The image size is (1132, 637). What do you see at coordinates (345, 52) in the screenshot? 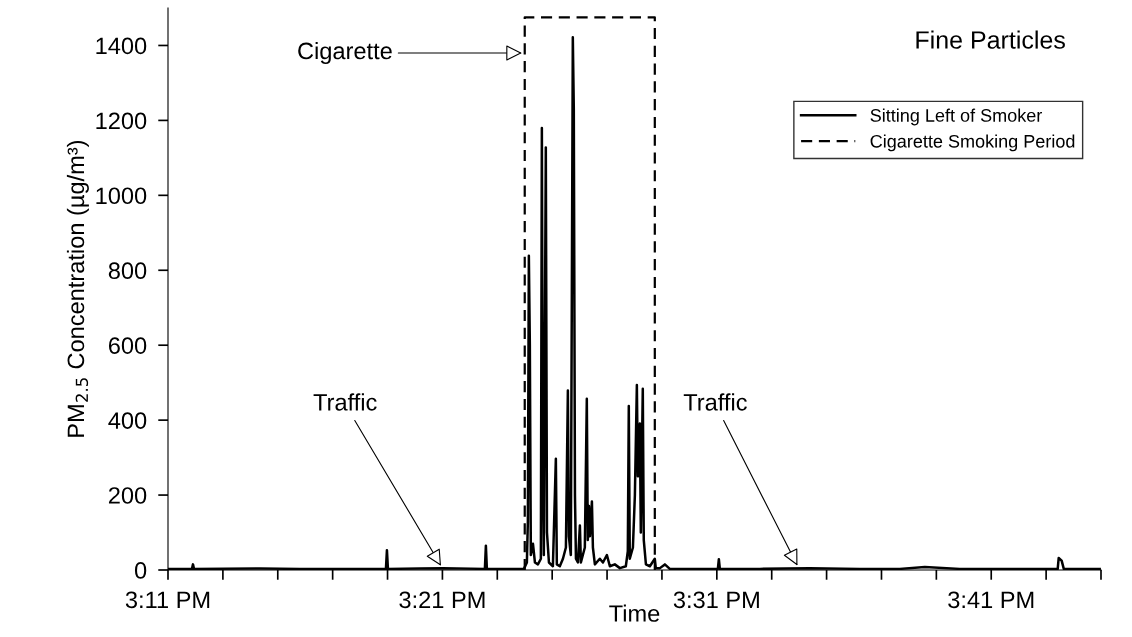
I see `annotation: Cigarette` at bounding box center [345, 52].